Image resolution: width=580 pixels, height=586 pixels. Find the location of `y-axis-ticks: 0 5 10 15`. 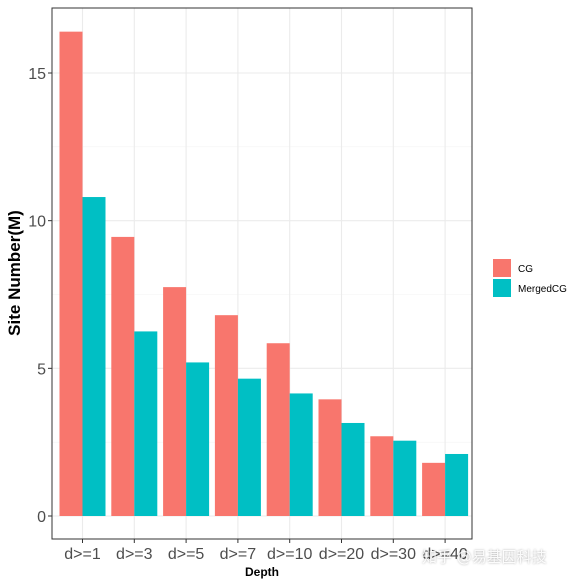

y-axis-ticks: 0 5 10 15 is located at coordinates (40, 296).